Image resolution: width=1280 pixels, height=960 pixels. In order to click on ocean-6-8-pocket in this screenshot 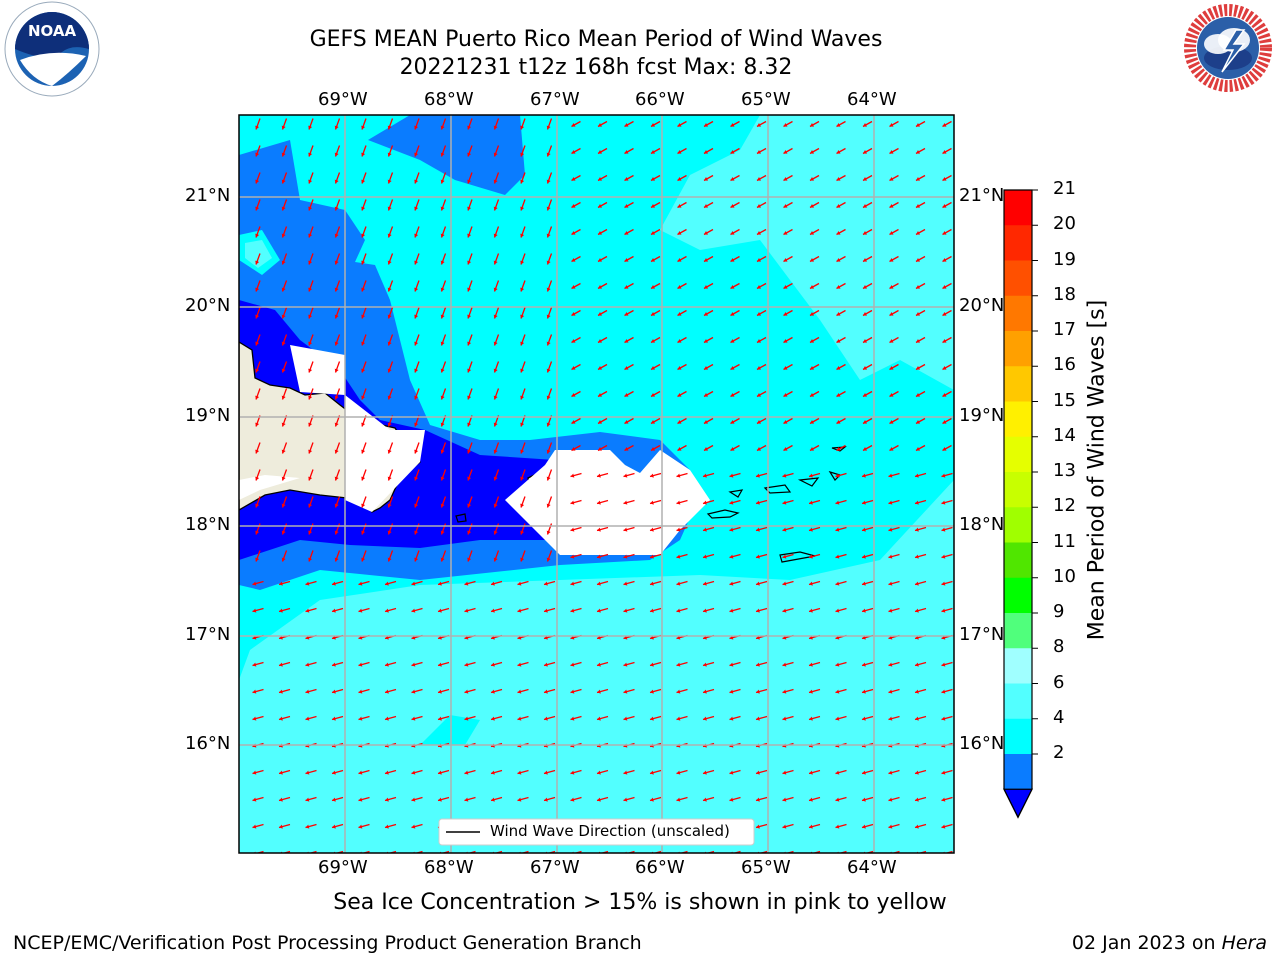, I will do `click(258, 254)`.